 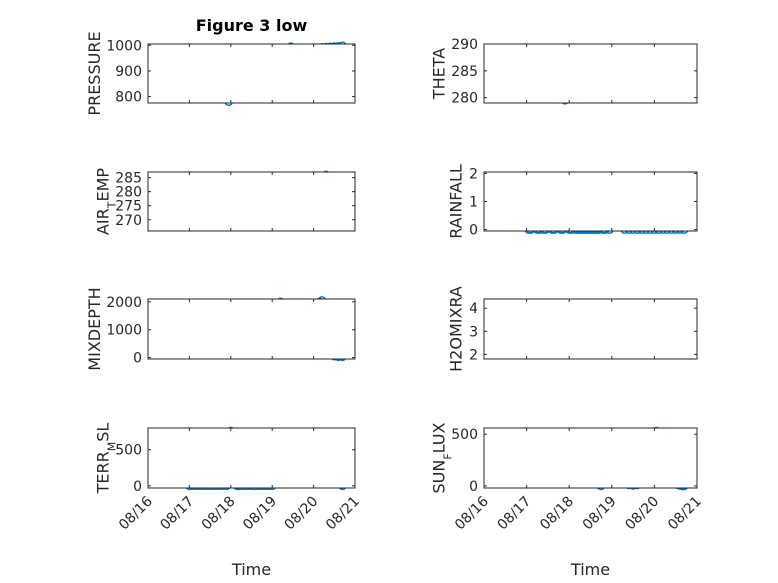 I want to click on y-axis-label: TERRMSL, so click(x=106, y=459).